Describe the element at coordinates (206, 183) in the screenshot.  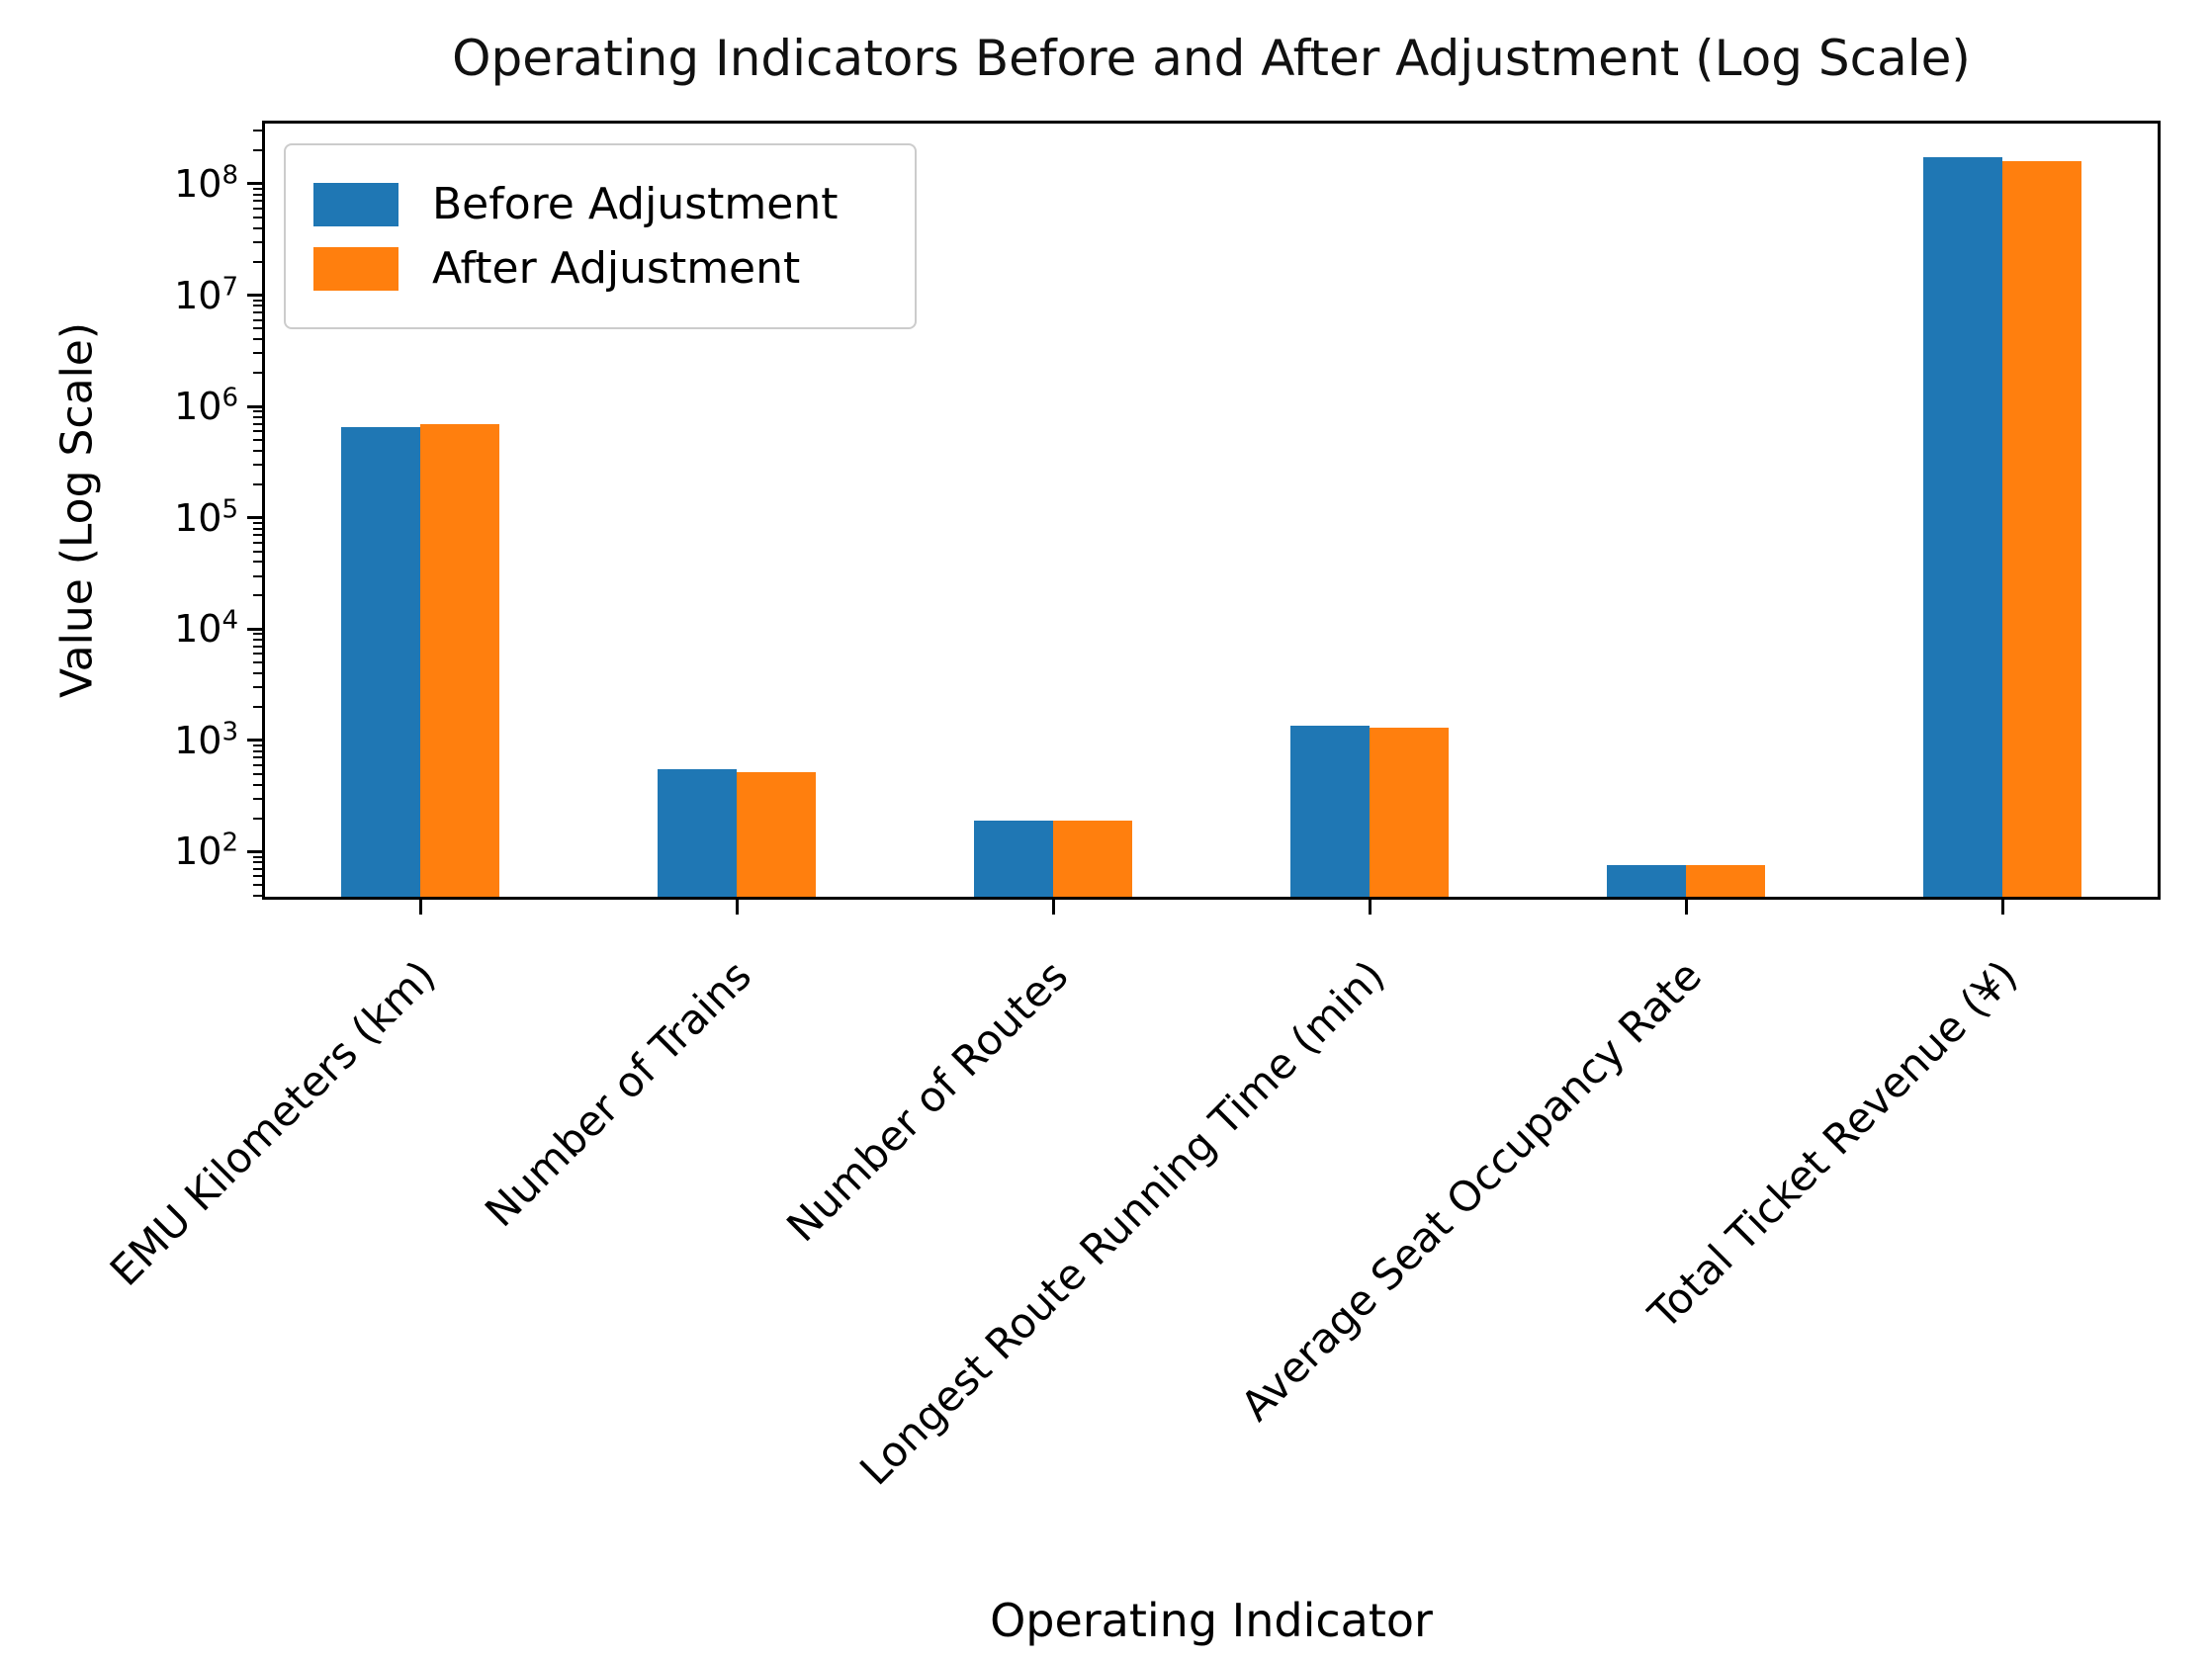
I see `y-tick-label-10e8: 108` at that location.